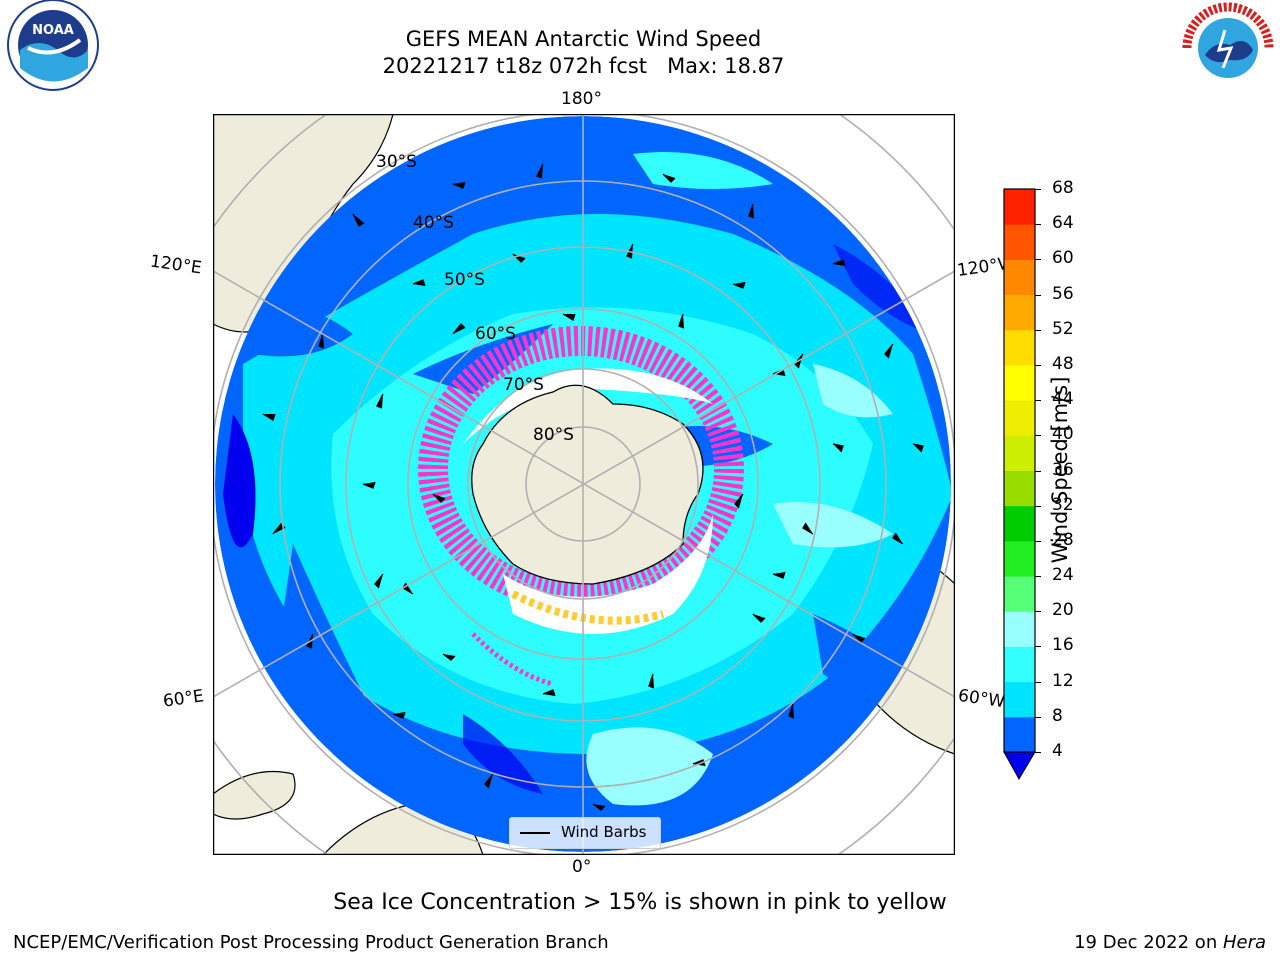 This screenshot has width=1280, height=960. What do you see at coordinates (396, 162) in the screenshot?
I see `lat-label-30s: 30°S` at bounding box center [396, 162].